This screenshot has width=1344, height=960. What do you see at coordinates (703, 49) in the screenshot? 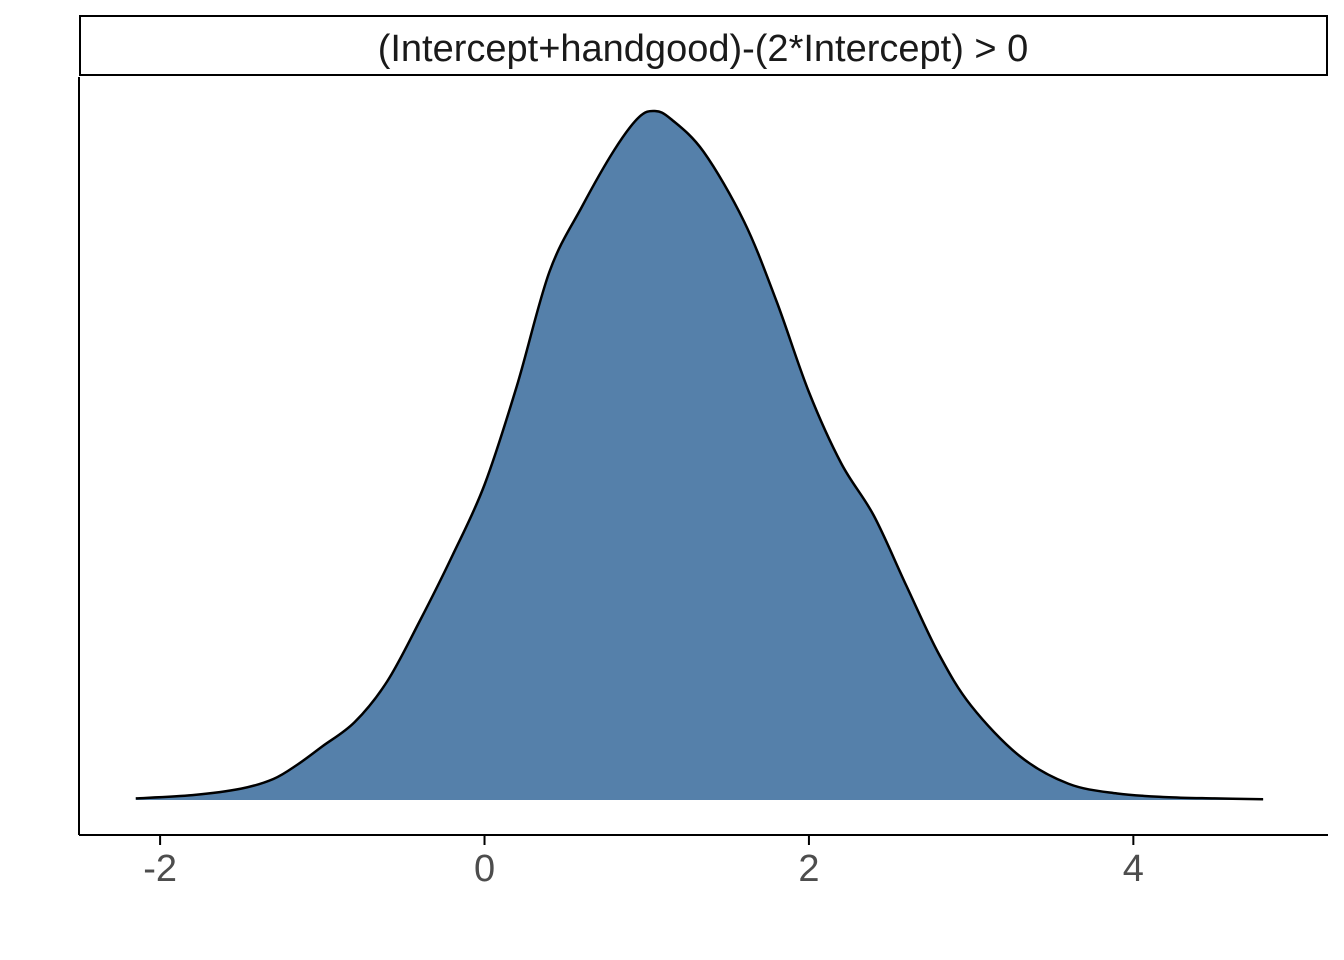
I see `strip-title: (Intercept+handgood)-(2*Intercept) > 0` at bounding box center [703, 49].